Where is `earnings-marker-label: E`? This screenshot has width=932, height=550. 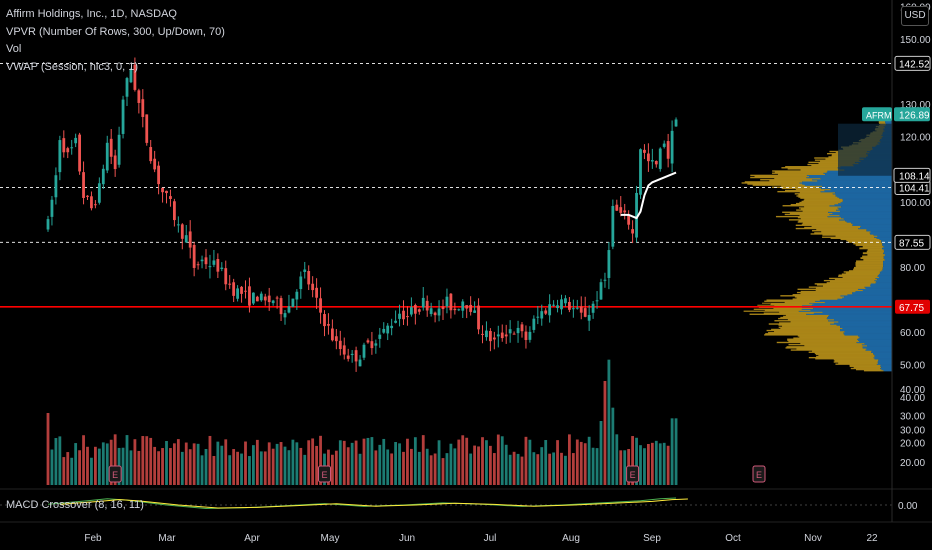 earnings-marker-label: E is located at coordinates (759, 475).